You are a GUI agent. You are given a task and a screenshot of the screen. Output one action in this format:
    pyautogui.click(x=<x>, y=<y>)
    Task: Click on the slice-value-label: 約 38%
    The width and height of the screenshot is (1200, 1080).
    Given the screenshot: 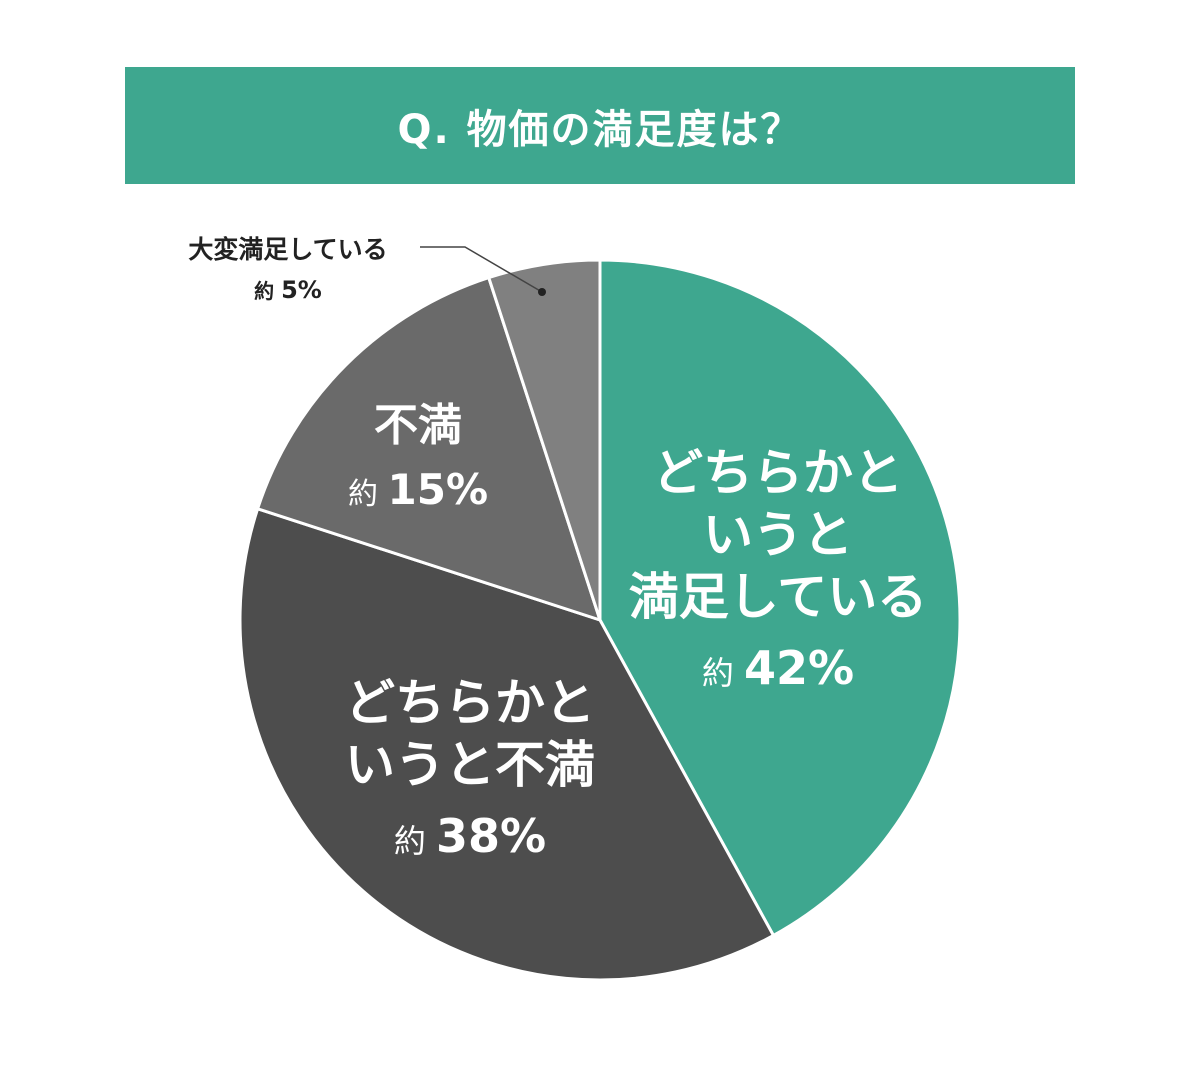 What is the action you would take?
    pyautogui.click(x=470, y=836)
    